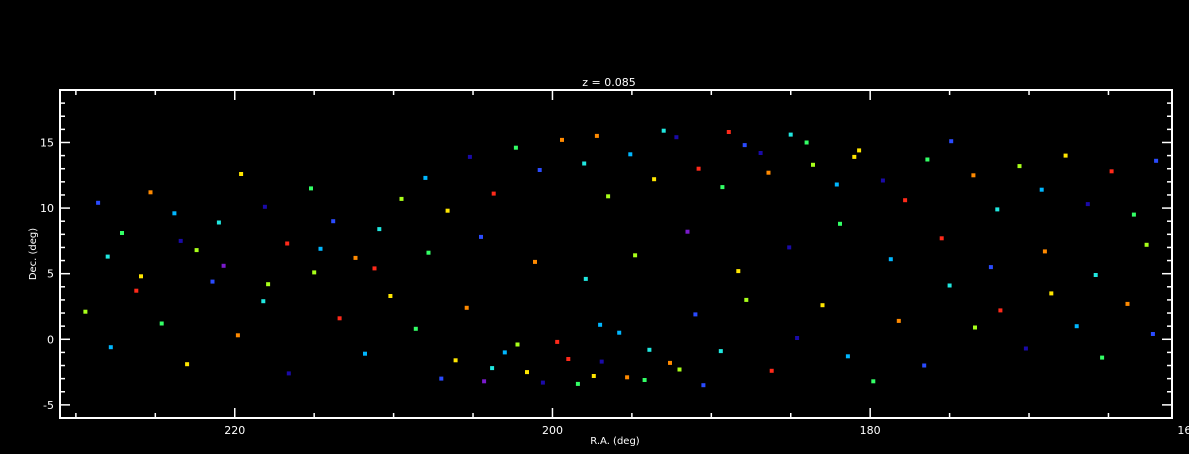 The height and width of the screenshot is (454, 1189). I want to click on x-axis-label: R.A. (deg), so click(615, 441).